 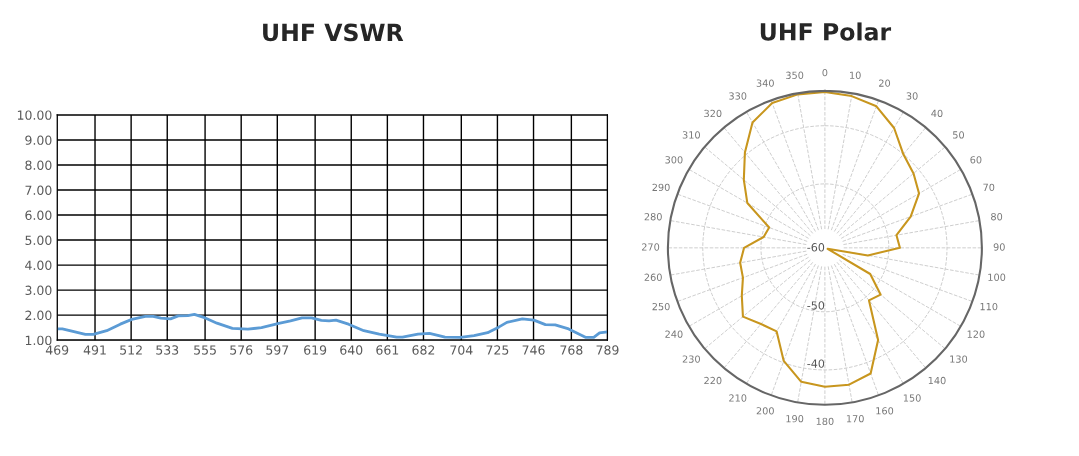 What do you see at coordinates (571, 350) in the screenshot?
I see `x-tick-label: 768` at bounding box center [571, 350].